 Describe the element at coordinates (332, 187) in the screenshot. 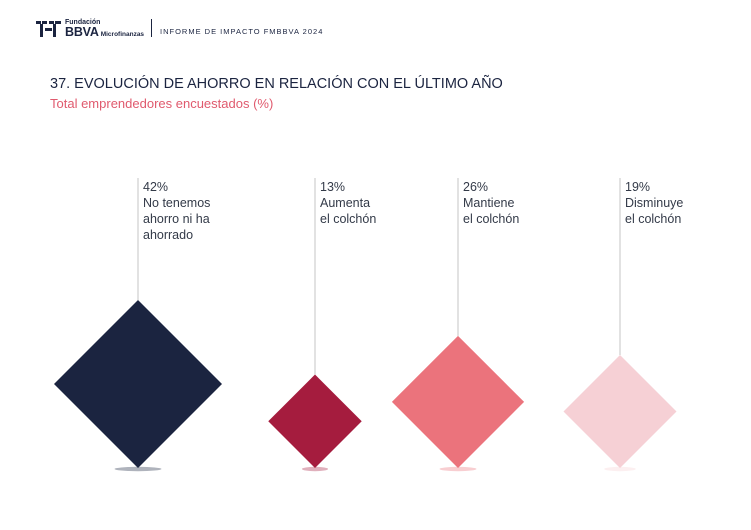

I see `value-label-1: 13%` at that location.